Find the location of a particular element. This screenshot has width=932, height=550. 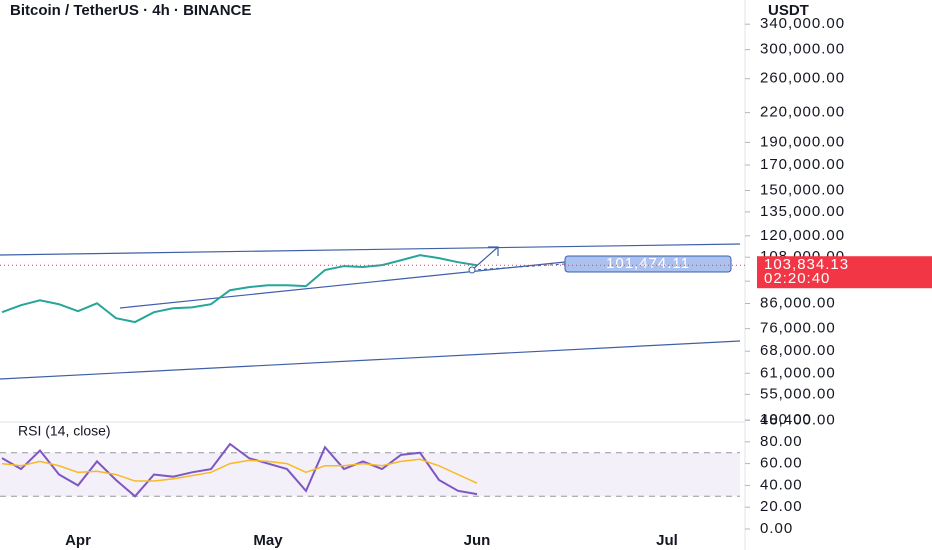

chart-title: Bitcoin / TetherUS · 4h · BINANCE is located at coordinates (130, 10).